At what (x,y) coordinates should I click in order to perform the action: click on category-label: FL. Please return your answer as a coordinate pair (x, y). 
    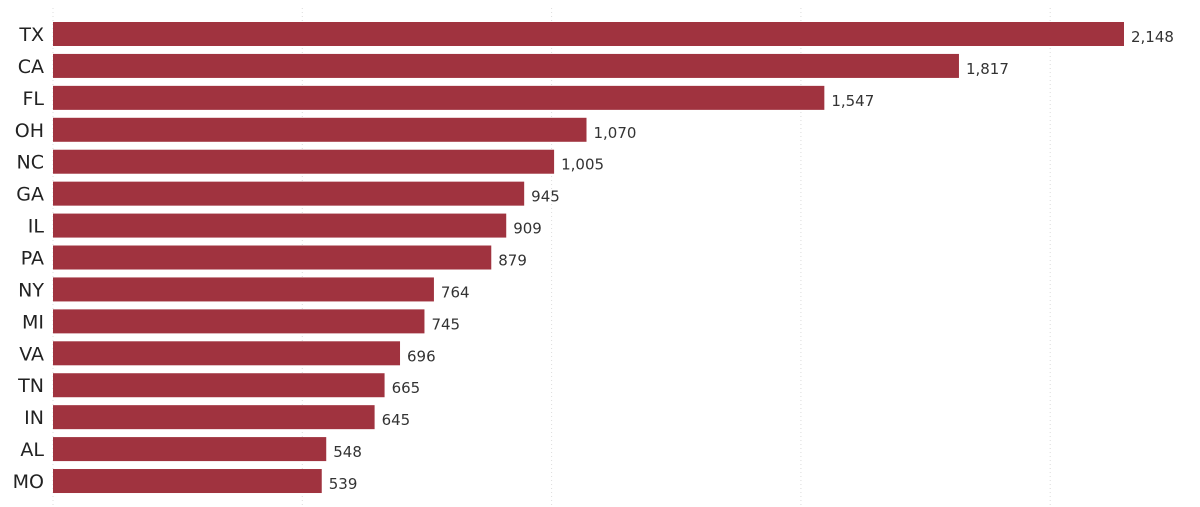
    Looking at the image, I should click on (33, 99).